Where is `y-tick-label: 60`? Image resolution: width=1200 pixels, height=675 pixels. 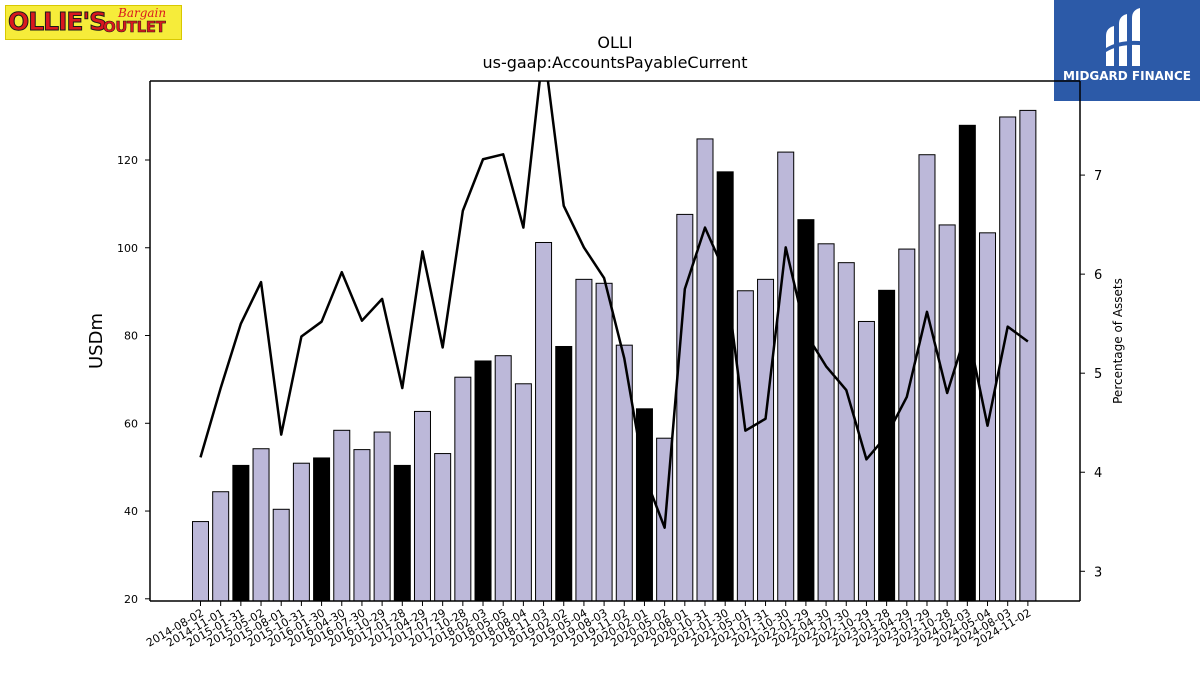 y-tick-label: 60 is located at coordinates (131, 423).